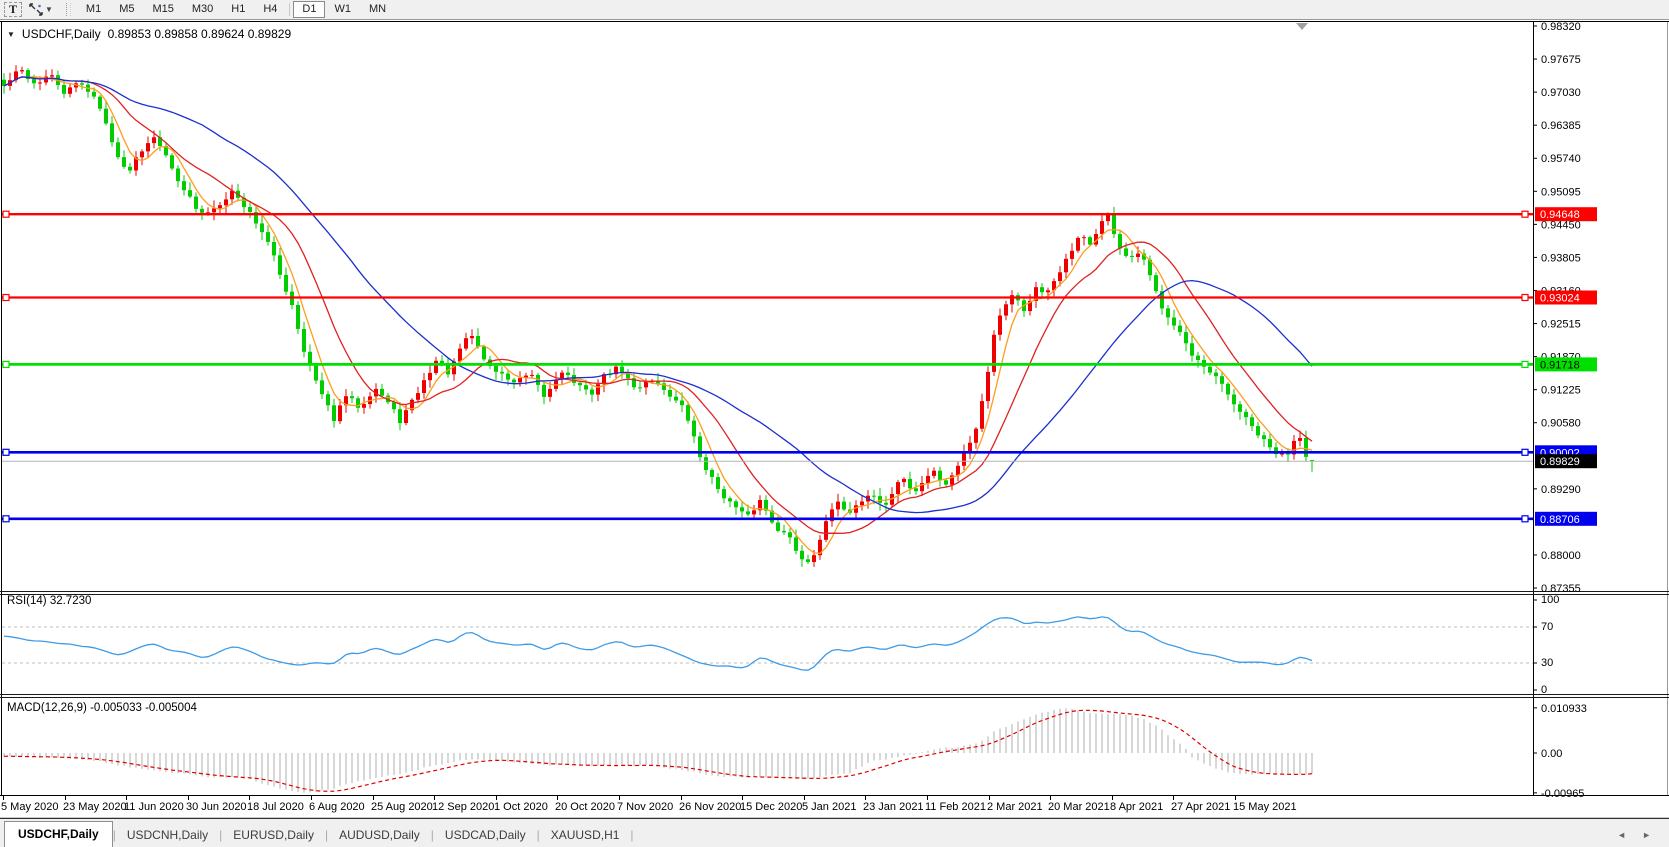 The height and width of the screenshot is (847, 1669). I want to click on text-tool-button: T, so click(13, 9).